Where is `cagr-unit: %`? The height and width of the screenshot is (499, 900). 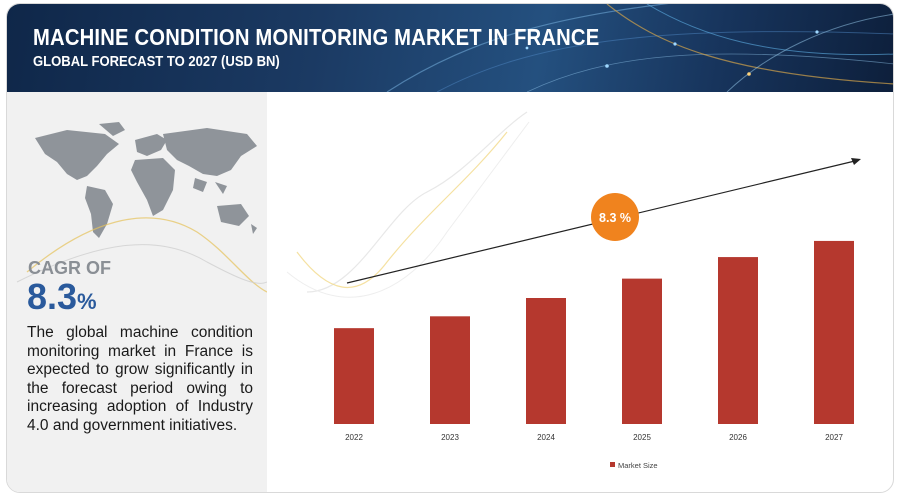 cagr-unit: % is located at coordinates (87, 301).